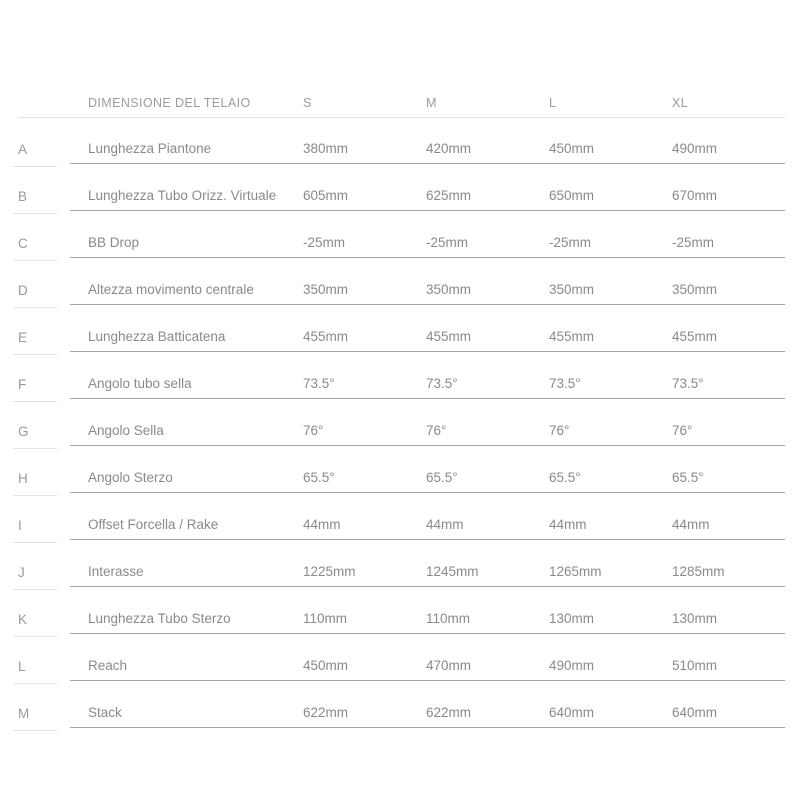  I want to click on row-label: Lunghezza Tubo Sterzo, so click(159, 618).